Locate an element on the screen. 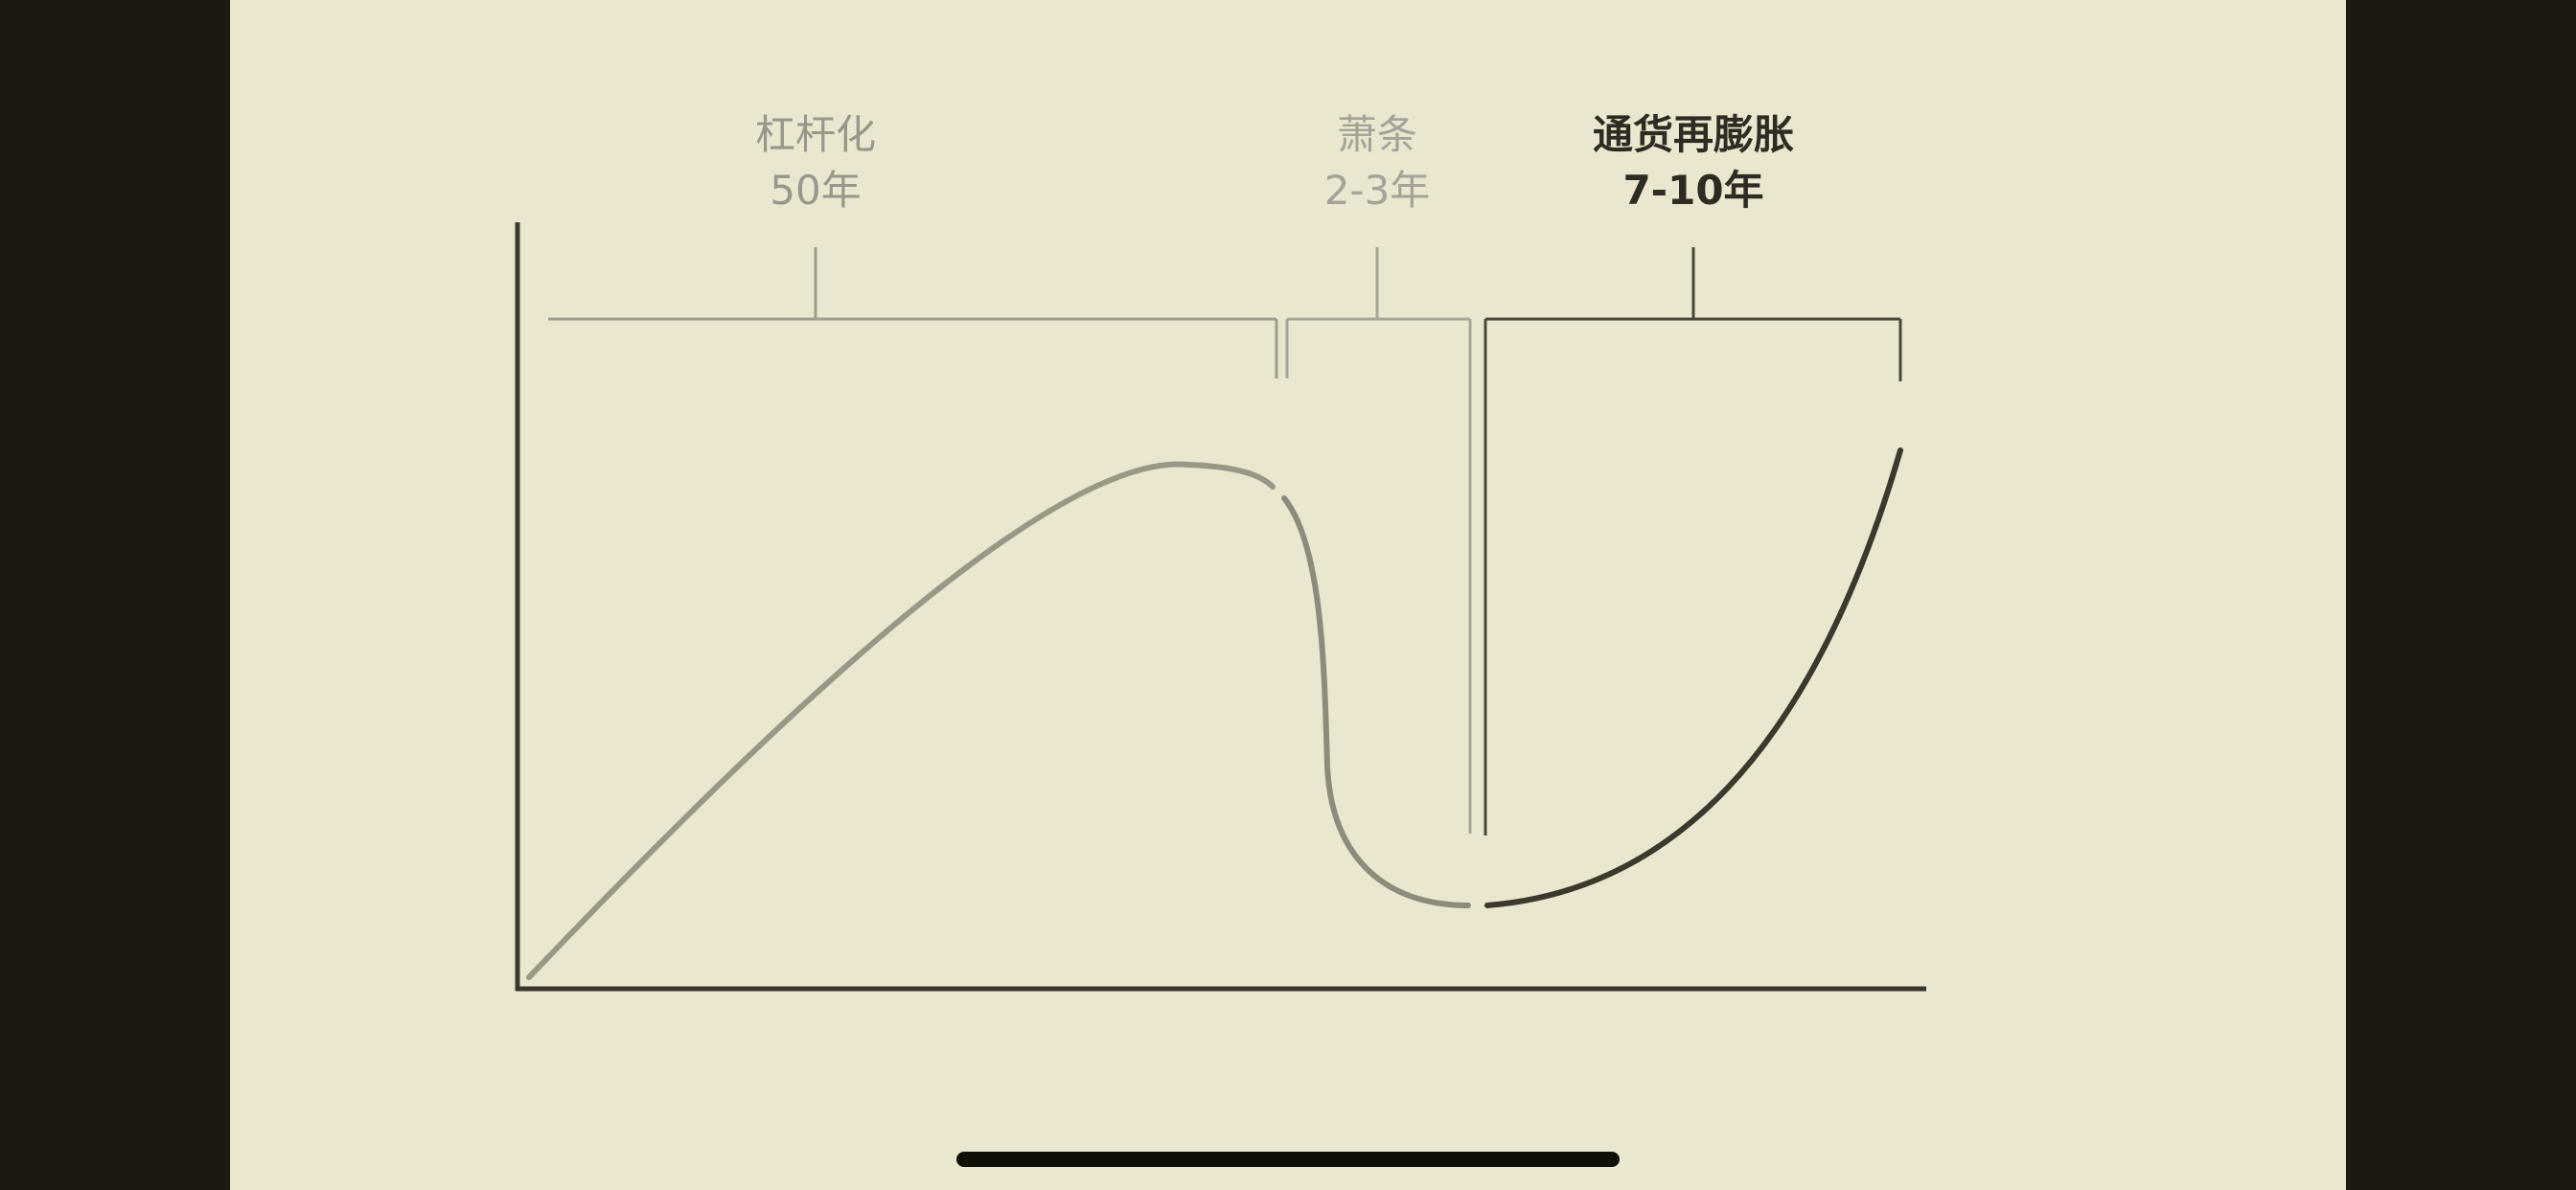 The height and width of the screenshot is (1190, 2576). letterbox-left is located at coordinates (115, 595).